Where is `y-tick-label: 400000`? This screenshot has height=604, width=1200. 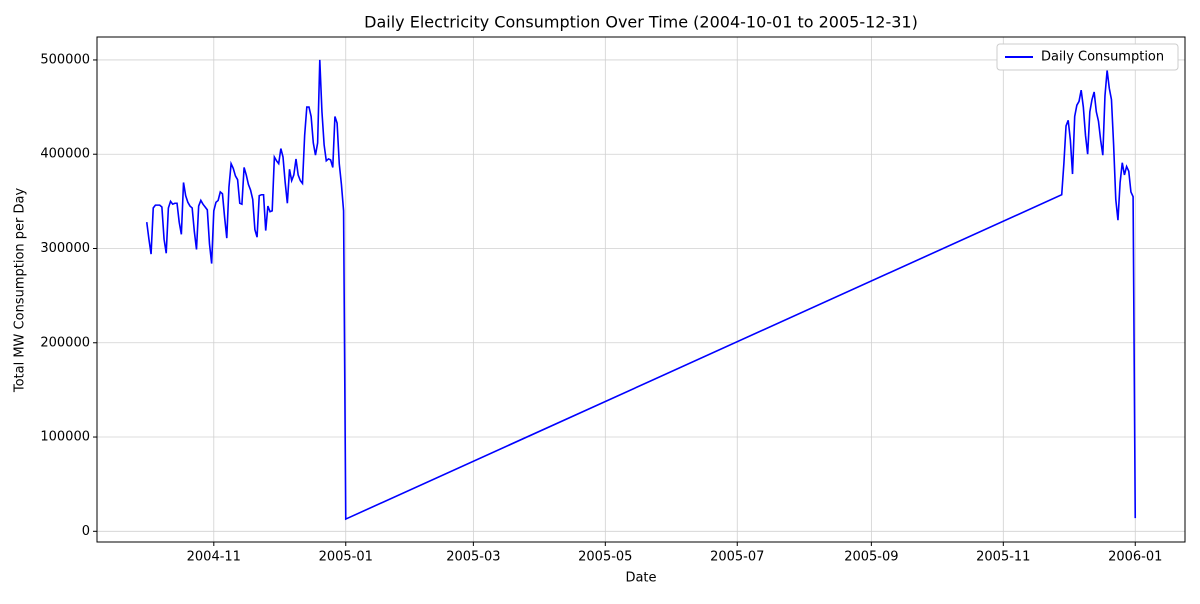 y-tick-label: 400000 is located at coordinates (65, 154).